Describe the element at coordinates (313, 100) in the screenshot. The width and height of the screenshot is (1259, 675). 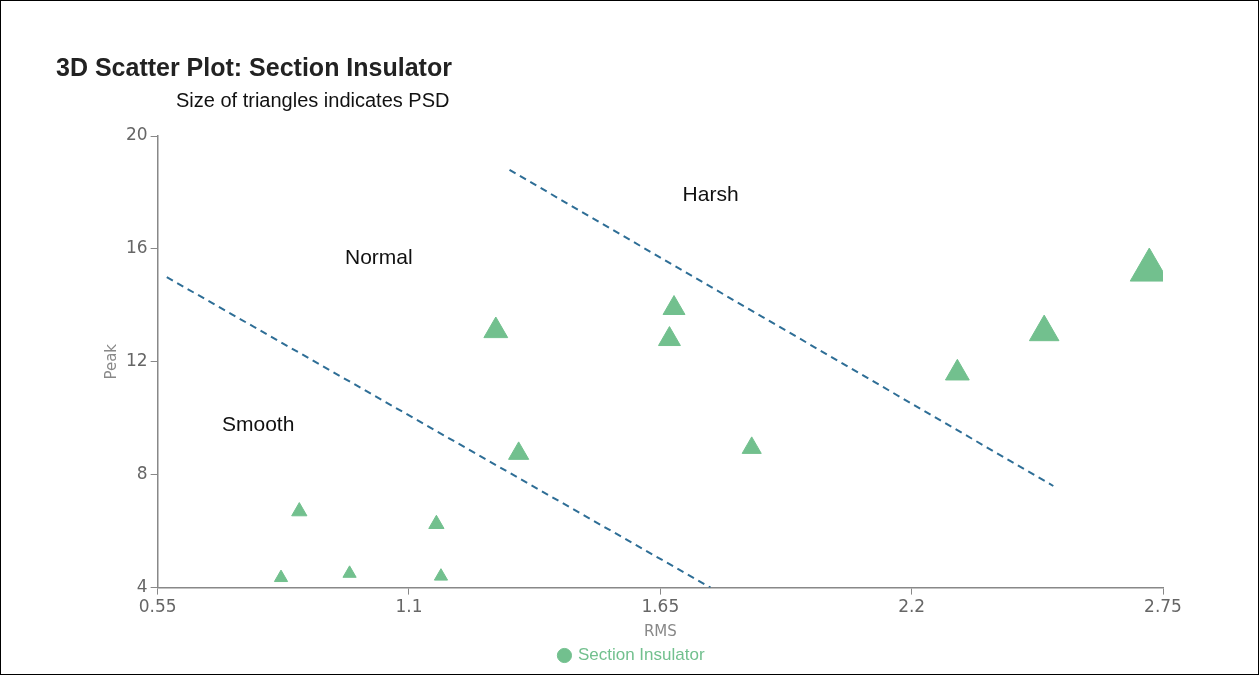
I see `chart-subtitle: Size of triangles indicates PSD` at that location.